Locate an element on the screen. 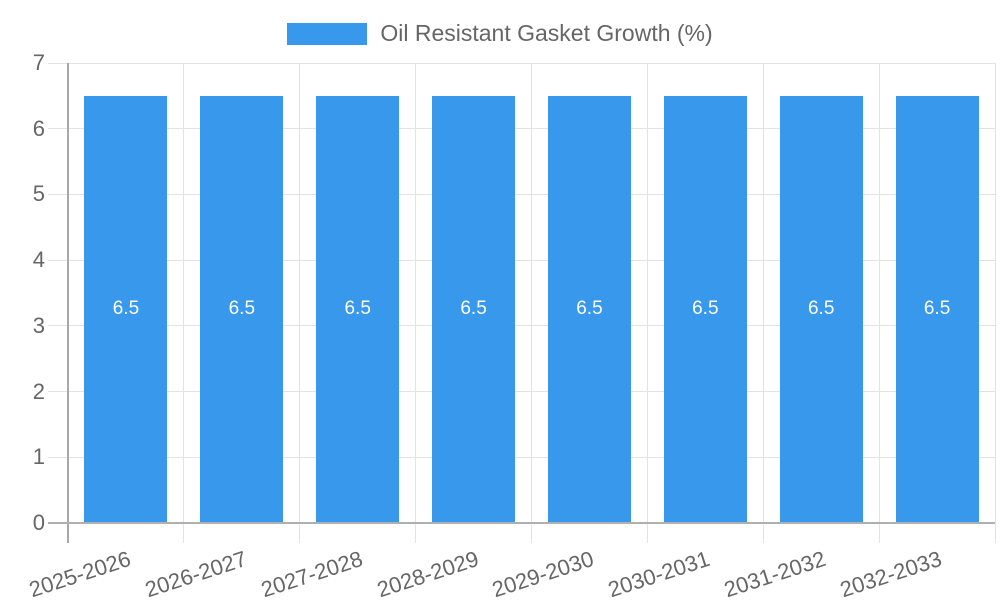 This screenshot has height=600, width=1000. y-axis-line is located at coordinates (68, 303).